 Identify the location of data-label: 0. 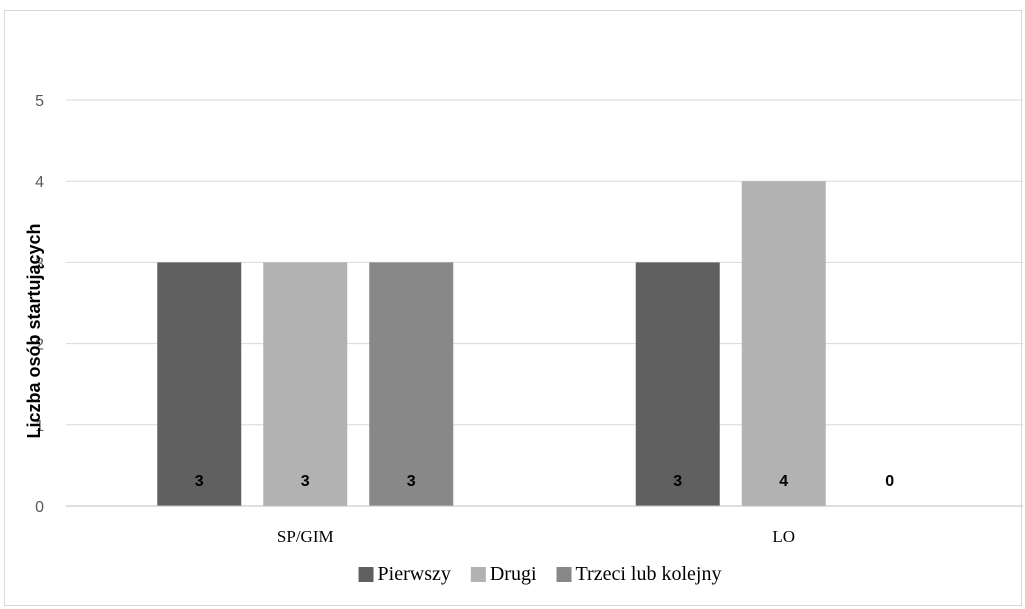
(889, 481).